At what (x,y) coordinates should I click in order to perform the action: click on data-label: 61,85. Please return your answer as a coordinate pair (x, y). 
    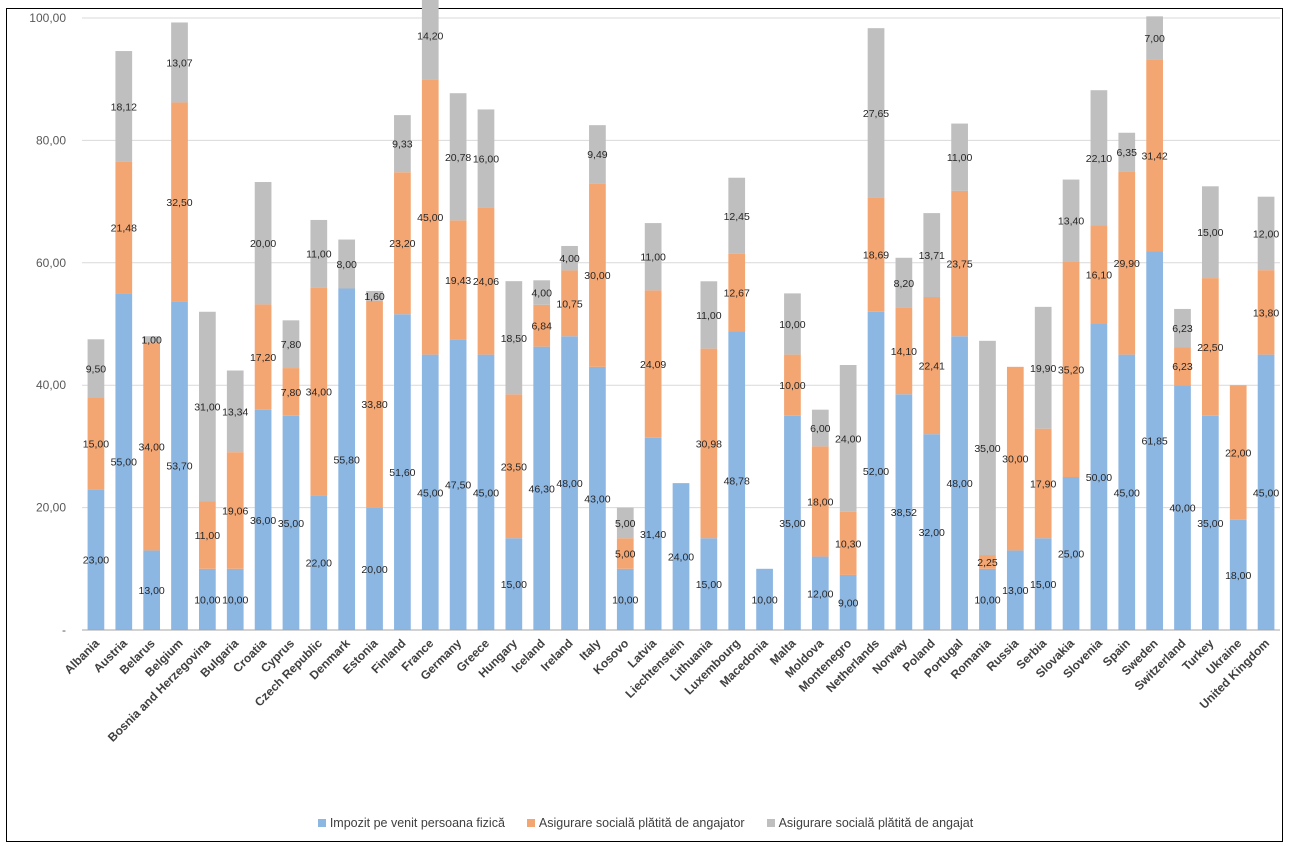
    Looking at the image, I should click on (1154, 442).